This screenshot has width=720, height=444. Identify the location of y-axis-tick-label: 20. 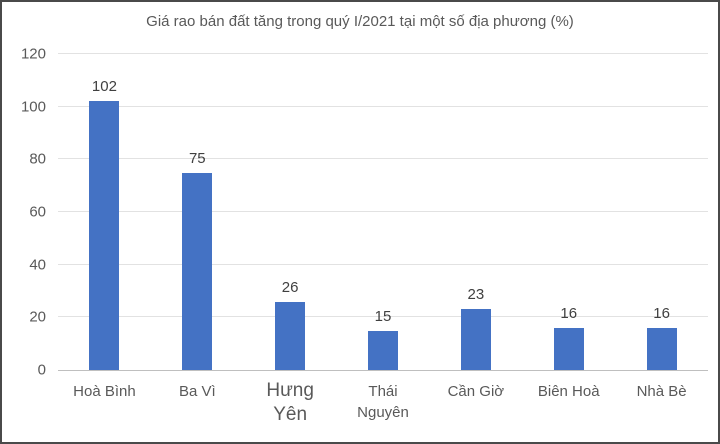
(37, 317).